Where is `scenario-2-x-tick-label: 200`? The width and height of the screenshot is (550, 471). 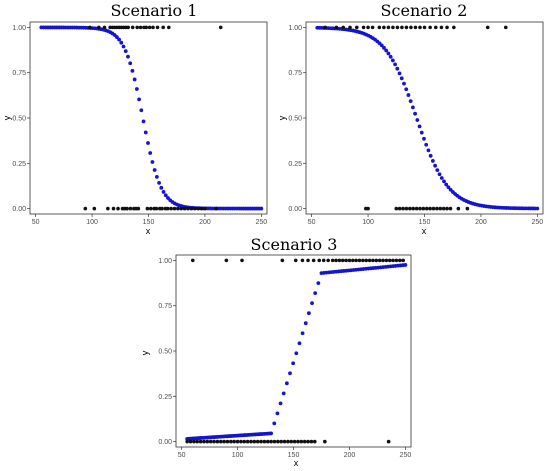 scenario-2-x-tick-label: 200 is located at coordinates (481, 222).